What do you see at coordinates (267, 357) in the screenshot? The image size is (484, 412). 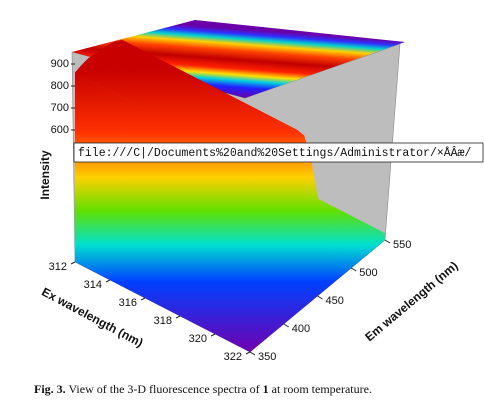 I see `em-tick-label: 350` at bounding box center [267, 357].